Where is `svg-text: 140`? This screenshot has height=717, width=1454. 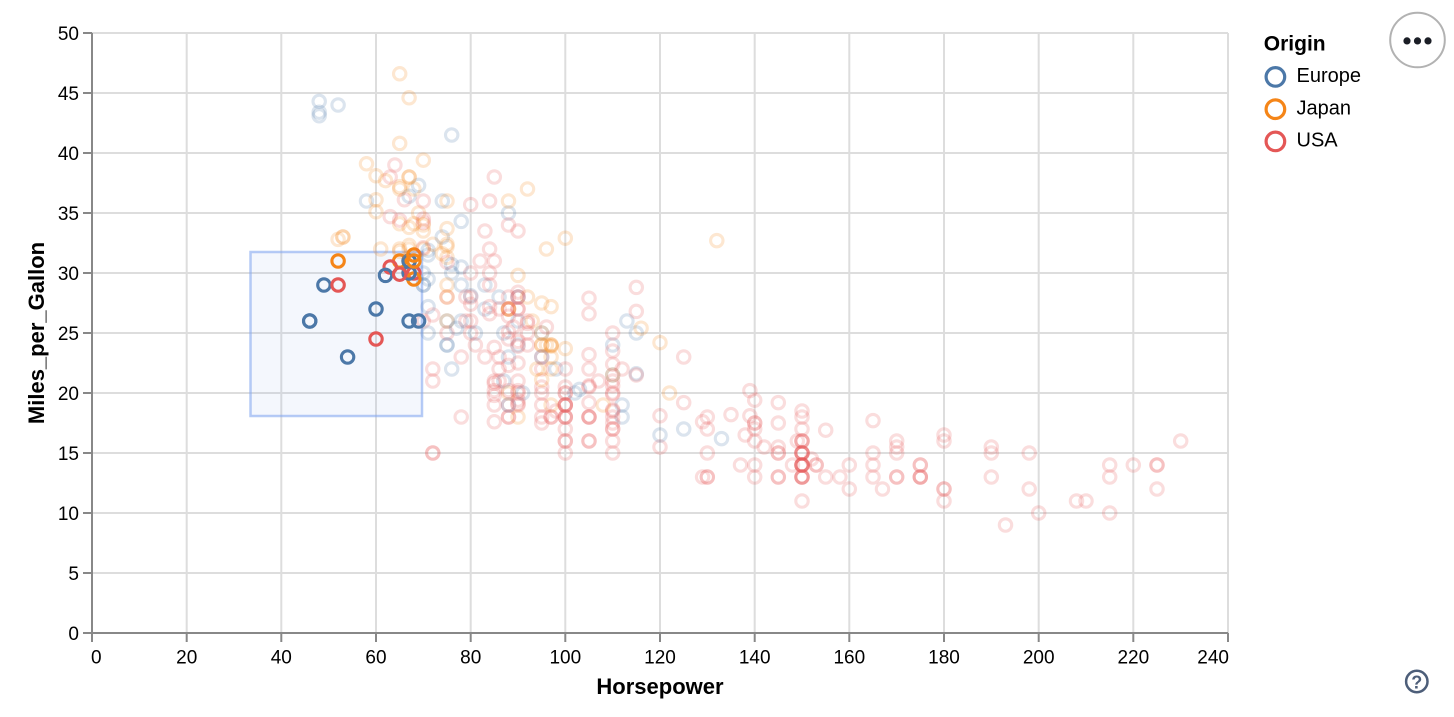
svg-text: 140 is located at coordinates (755, 658).